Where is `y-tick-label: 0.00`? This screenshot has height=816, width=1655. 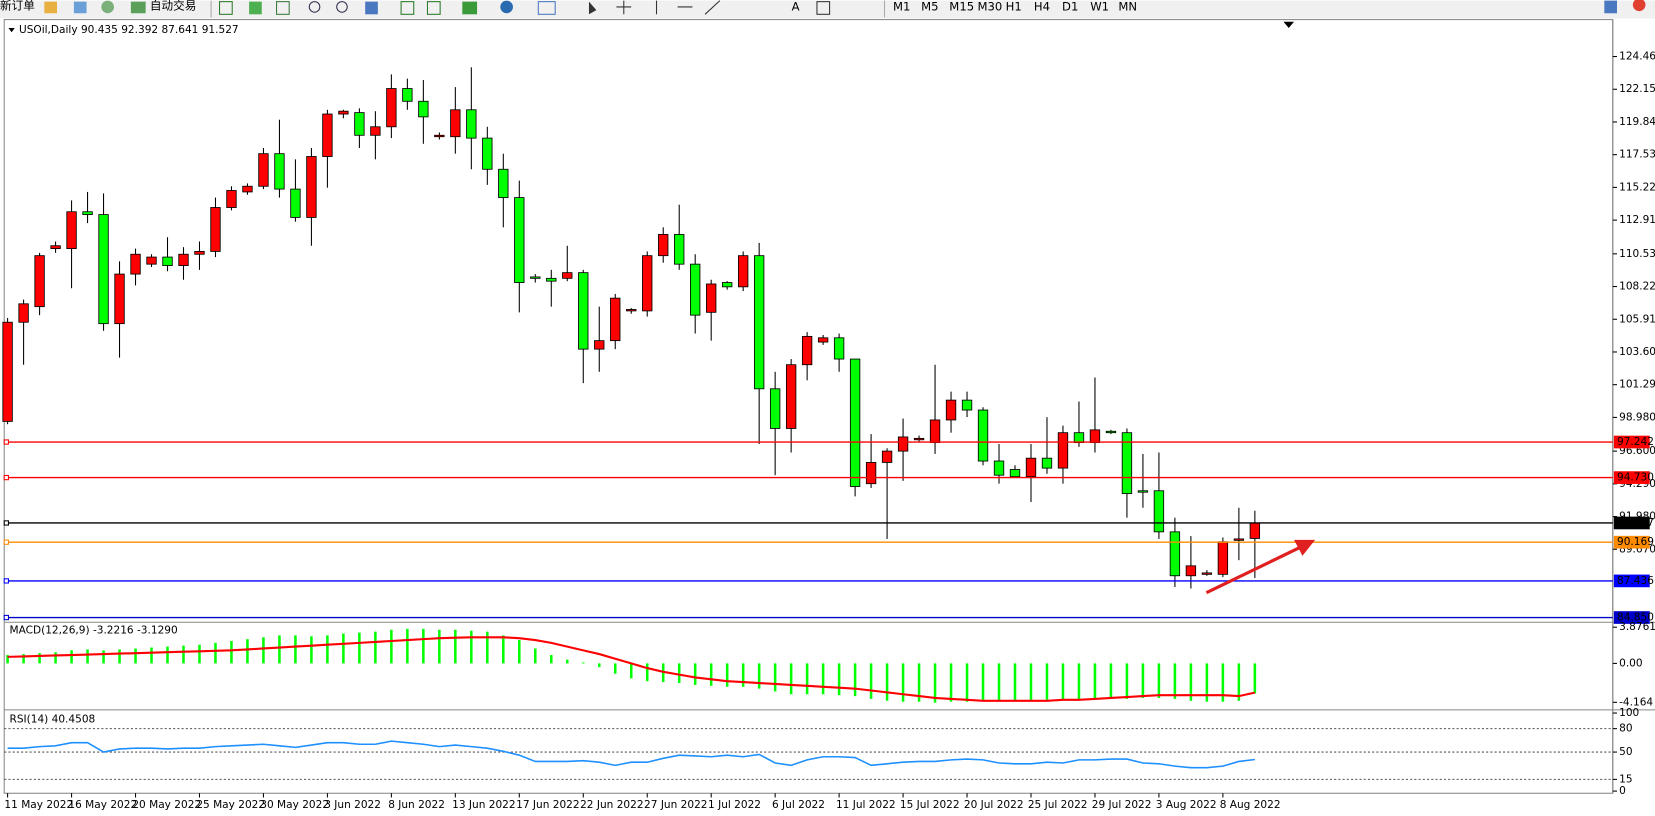 y-tick-label: 0.00 is located at coordinates (1631, 663).